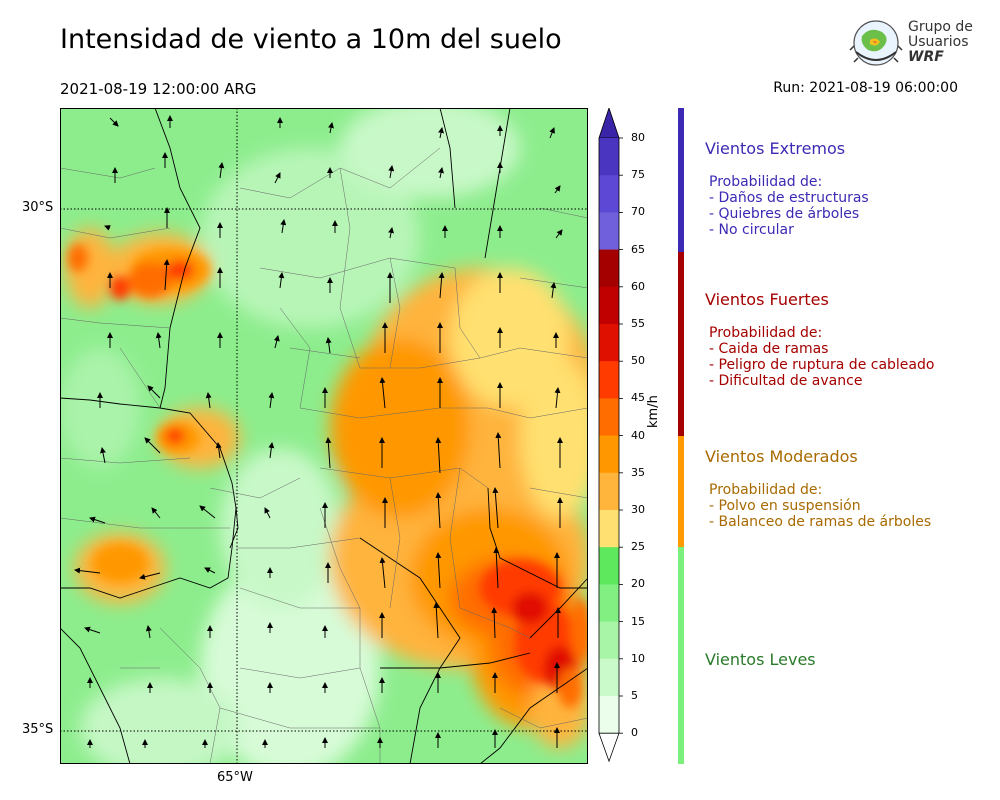  What do you see at coordinates (634, 733) in the screenshot?
I see `colorbar-tick: 0` at bounding box center [634, 733].